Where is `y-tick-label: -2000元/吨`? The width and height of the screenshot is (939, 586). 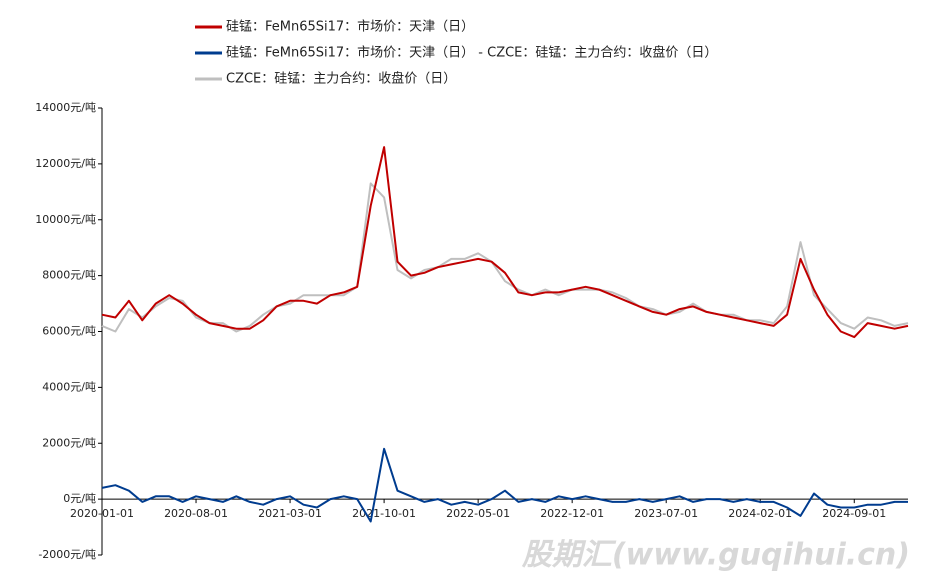
y-tick-label: -2000元/吨 is located at coordinates (67, 554).